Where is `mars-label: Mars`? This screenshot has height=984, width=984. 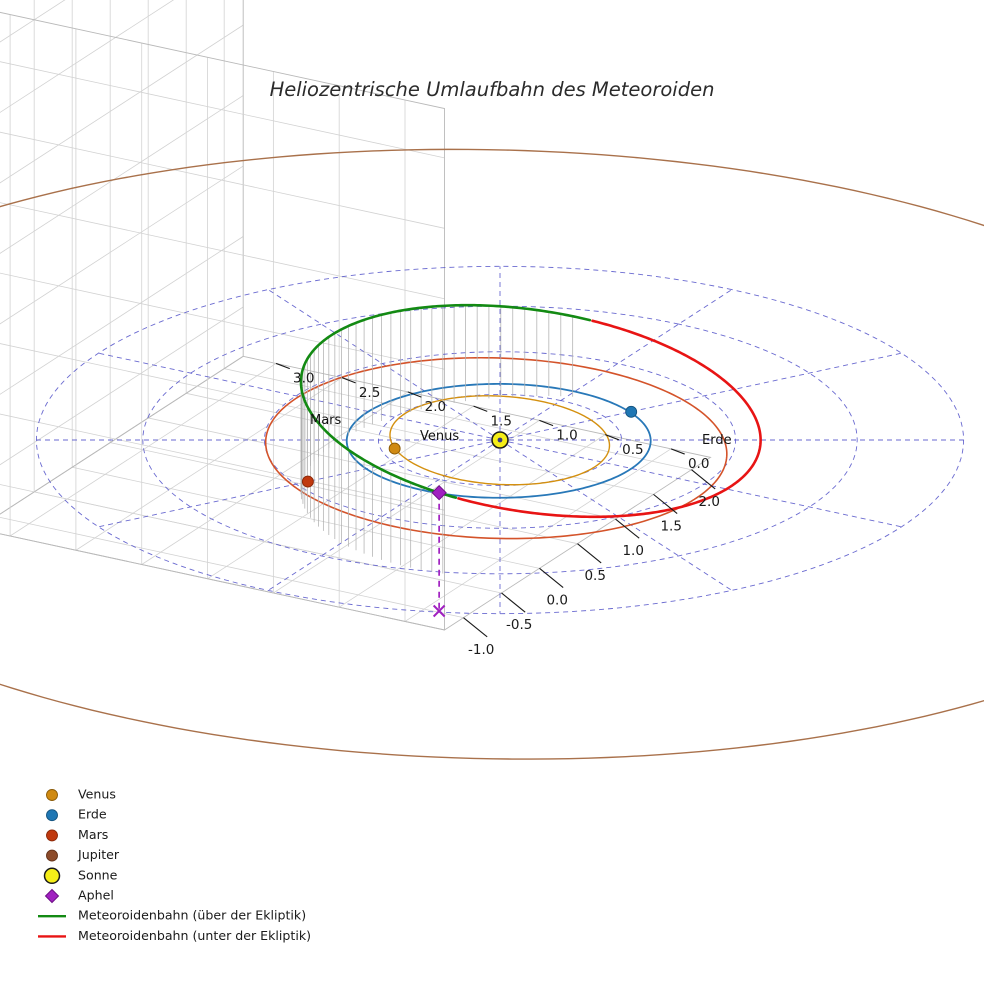 mars-label: Mars is located at coordinates (326, 420).